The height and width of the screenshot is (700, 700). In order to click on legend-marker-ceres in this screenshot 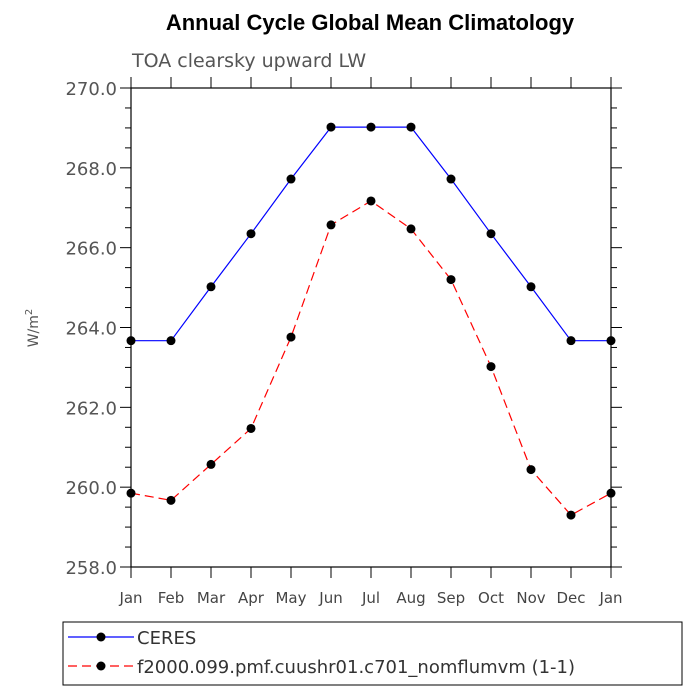, I will do `click(101, 637)`.